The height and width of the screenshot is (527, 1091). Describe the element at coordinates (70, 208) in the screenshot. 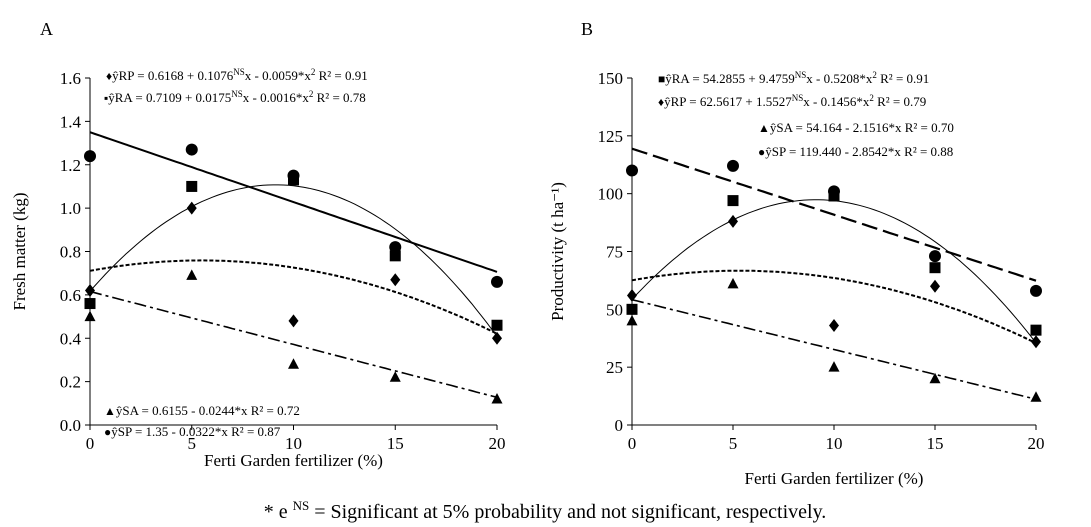

I see `y-tick-label: 1.0` at that location.